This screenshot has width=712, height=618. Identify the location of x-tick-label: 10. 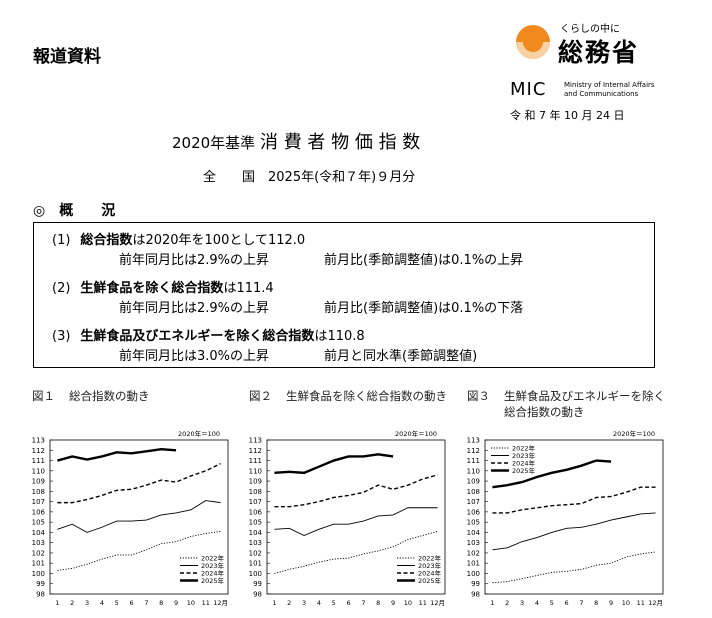
(191, 603).